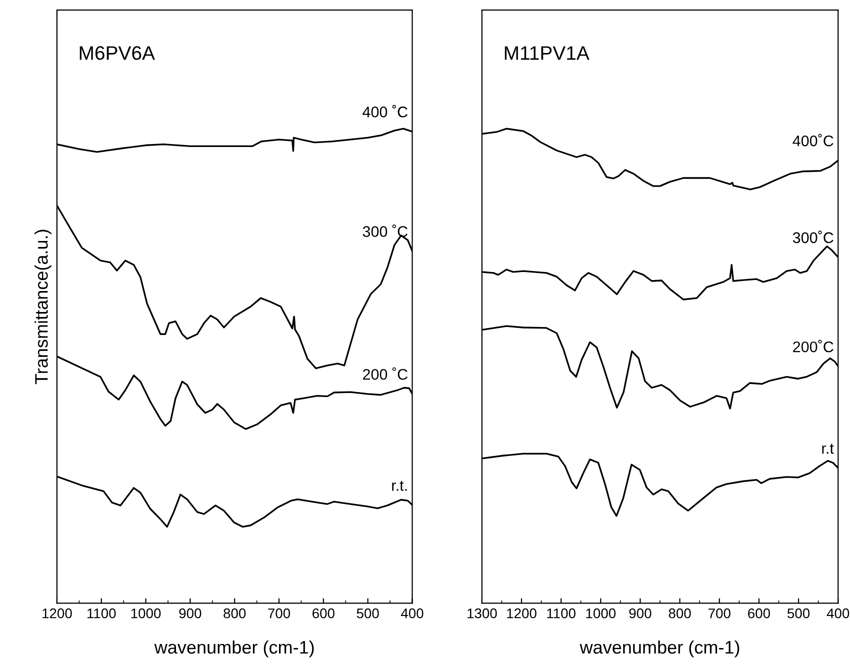 This screenshot has width=850, height=668. Describe the element at coordinates (813, 237) in the screenshot. I see `series-label: 300˚C` at that location.